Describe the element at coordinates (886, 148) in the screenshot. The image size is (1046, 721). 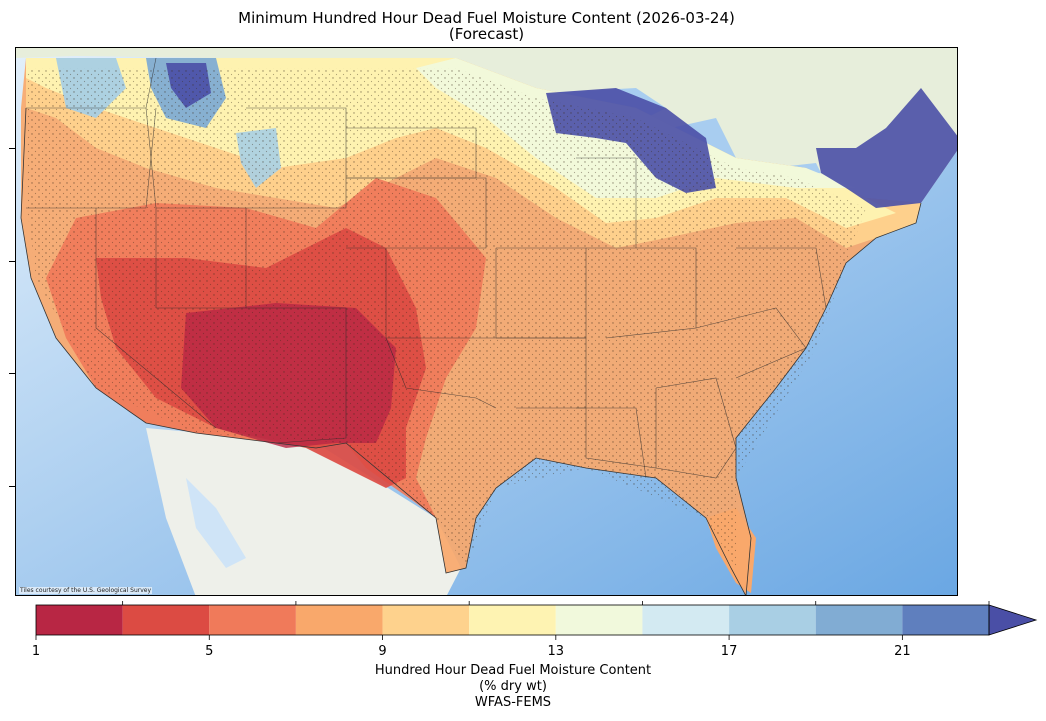
I see `fuel-moisture-new-england` at that location.